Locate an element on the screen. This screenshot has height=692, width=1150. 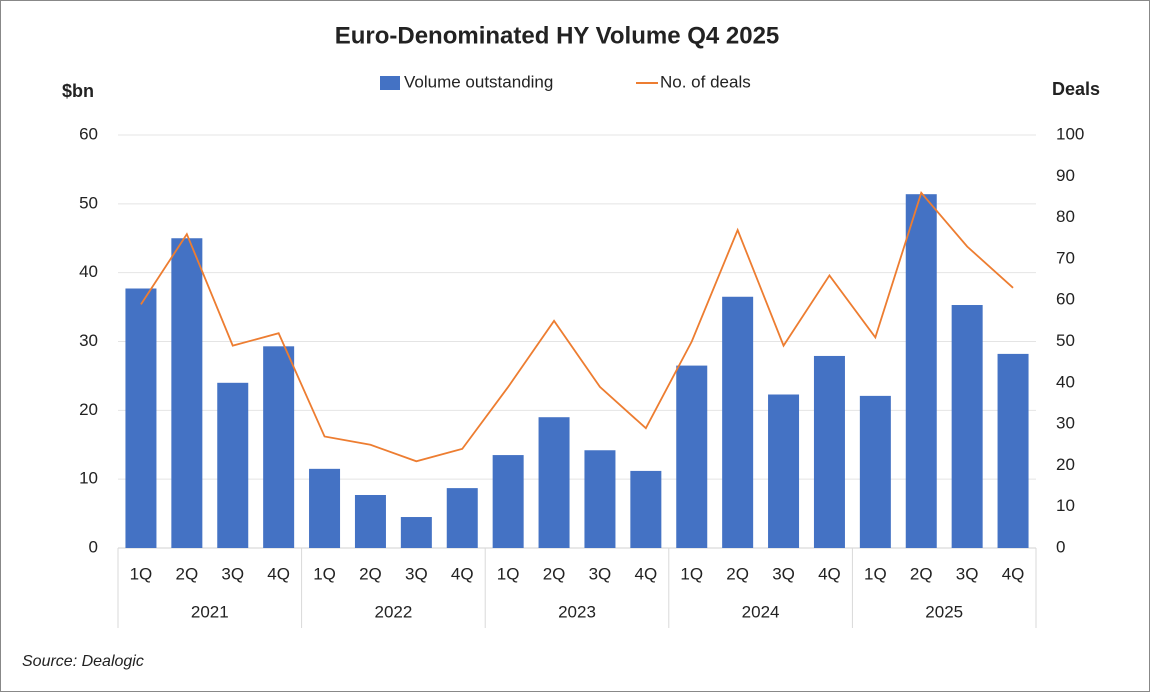
y-tick-label: 50 is located at coordinates (88, 202).